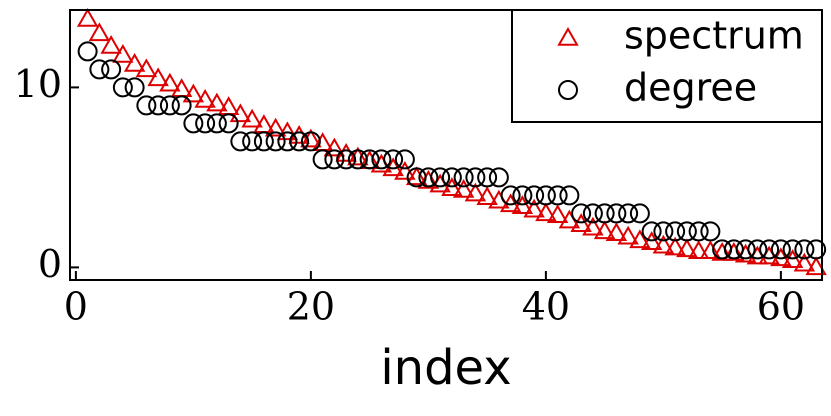 This screenshot has width=831, height=416. What do you see at coordinates (781, 307) in the screenshot?
I see `x-tick-label: 60` at bounding box center [781, 307].